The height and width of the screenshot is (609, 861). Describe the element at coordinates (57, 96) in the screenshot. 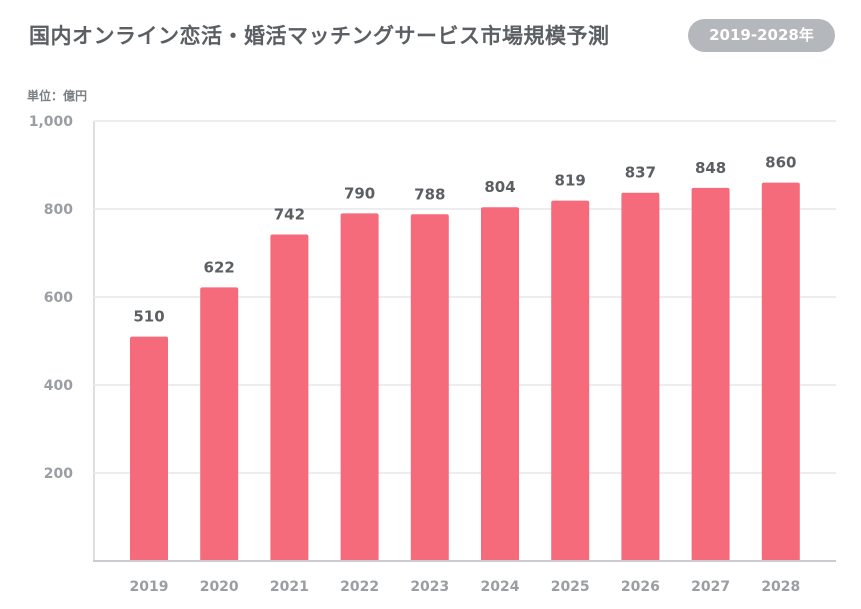

I see `unit-label: 単位：億円` at that location.